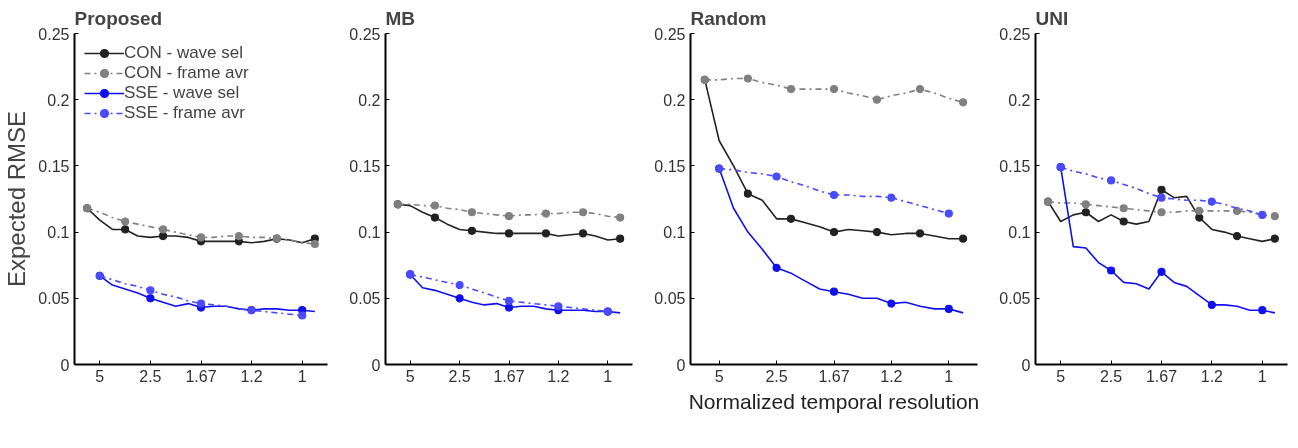  What do you see at coordinates (728, 18) in the screenshot?
I see `chart-title: Random` at bounding box center [728, 18].